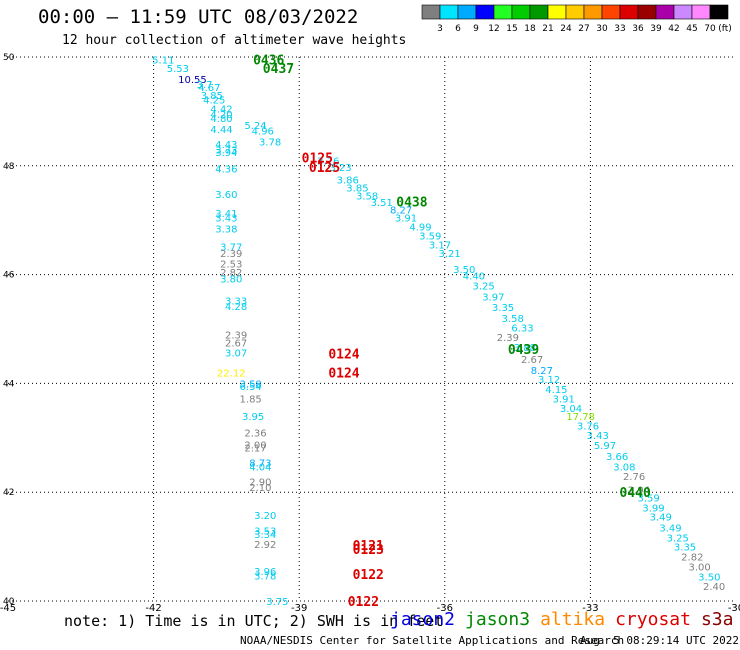 This screenshot has width=740, height=650. What do you see at coordinates (277, 602) in the screenshot?
I see `swh-value: 3.75` at bounding box center [277, 602].